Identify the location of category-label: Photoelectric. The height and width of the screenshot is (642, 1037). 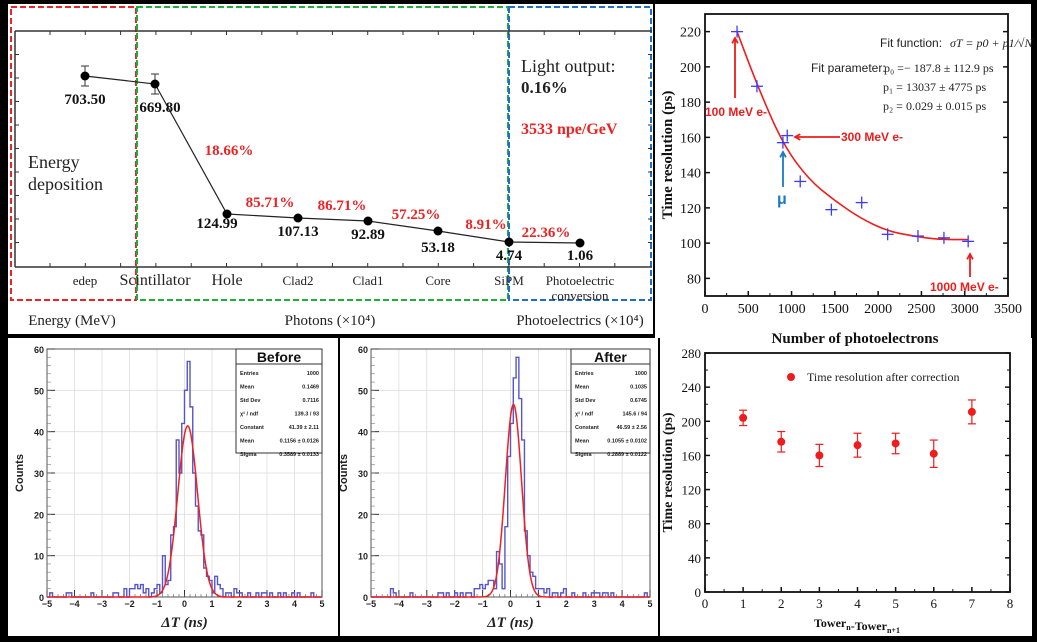
(580, 280).